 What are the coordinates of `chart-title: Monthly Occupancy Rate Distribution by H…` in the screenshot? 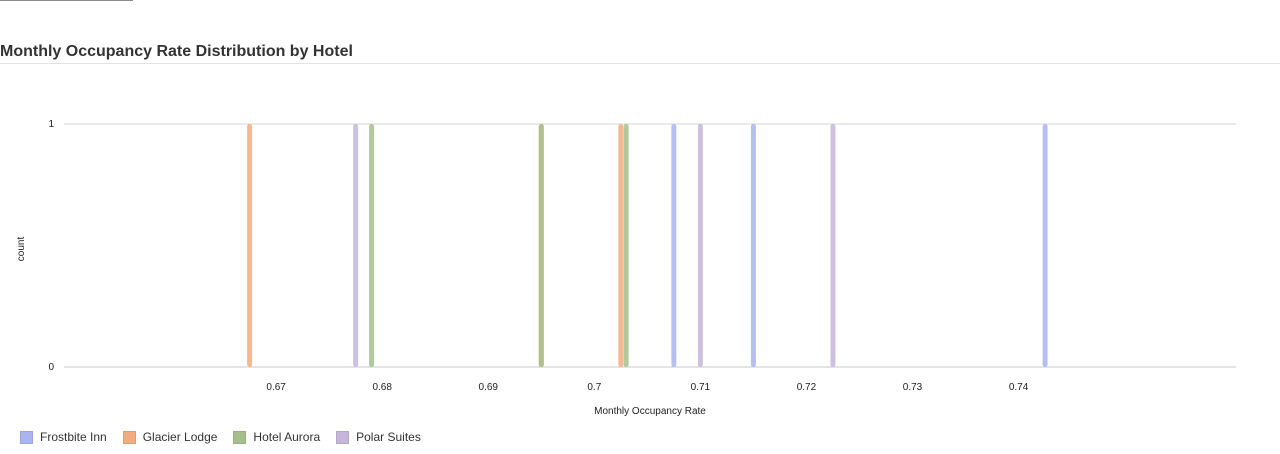 It's located at (176, 51).